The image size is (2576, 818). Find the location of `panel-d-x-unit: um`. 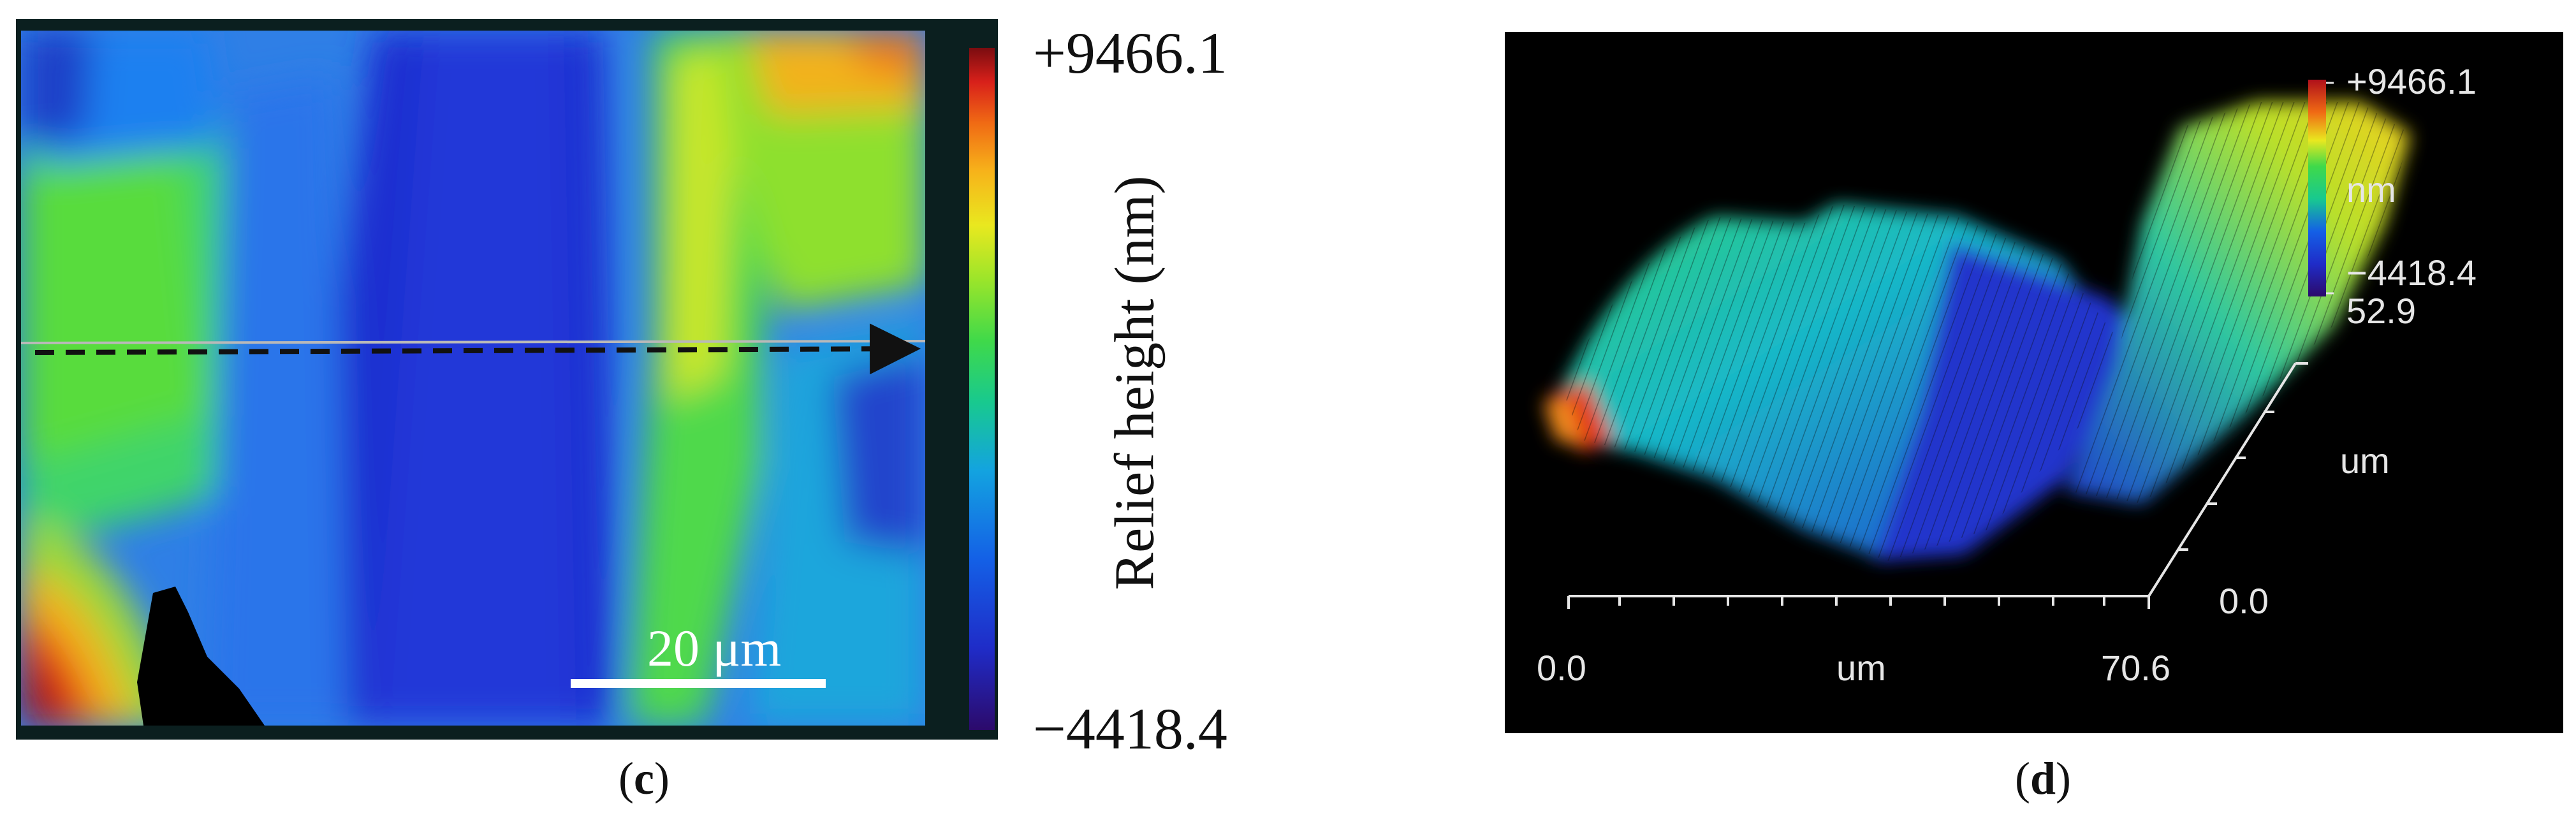

panel-d-x-unit: um is located at coordinates (1861, 668).